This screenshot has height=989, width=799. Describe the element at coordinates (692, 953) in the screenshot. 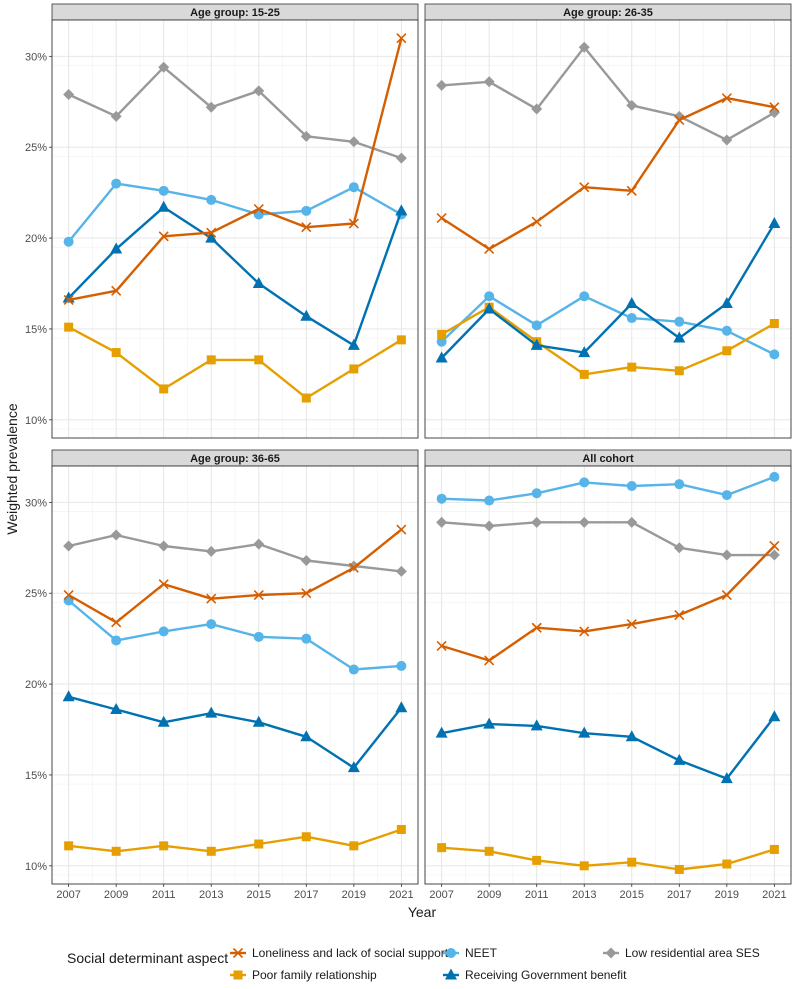

I see `legend-label: Low residential area SES` at that location.